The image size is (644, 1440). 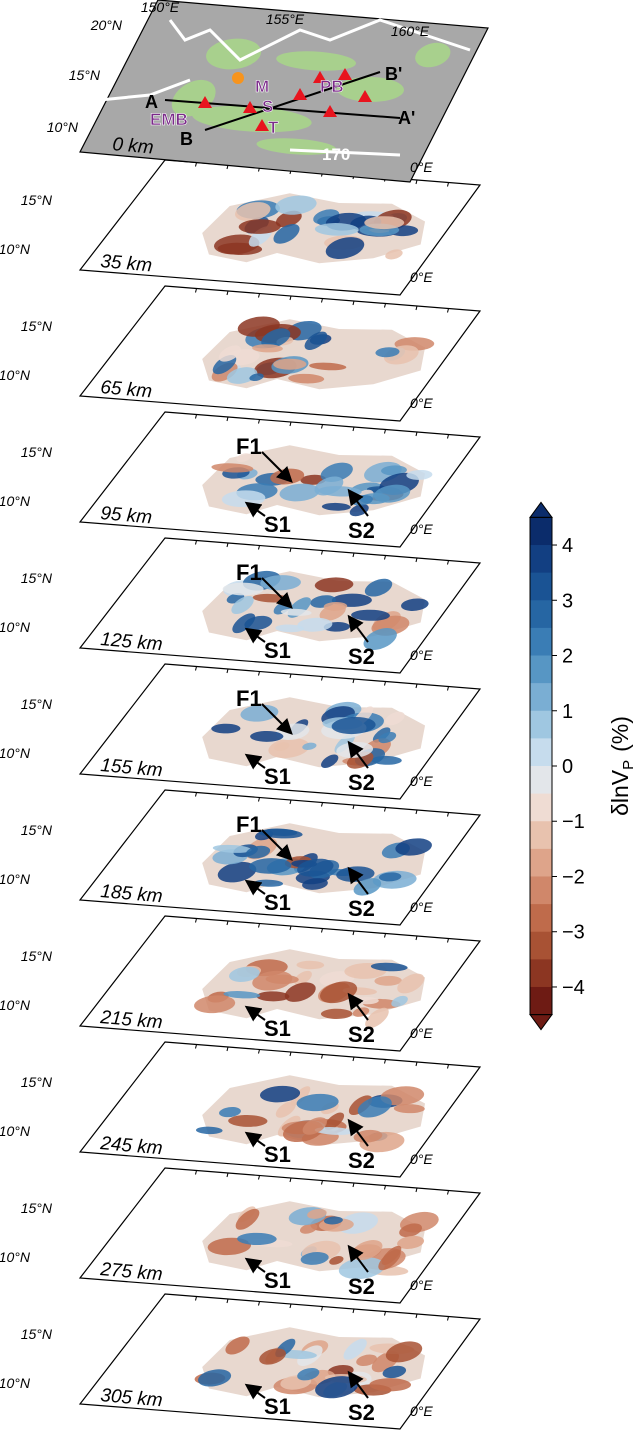 I want to click on depth-label: 215 km, so click(x=131, y=1020).